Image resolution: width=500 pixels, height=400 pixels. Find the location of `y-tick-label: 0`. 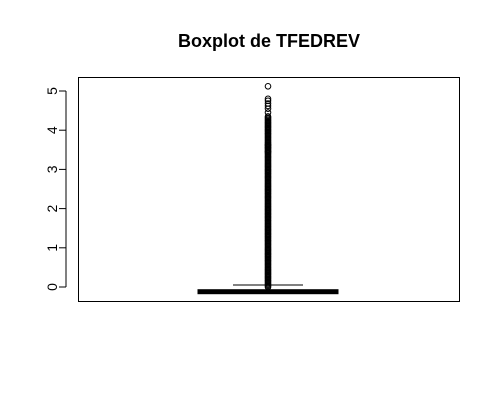

y-tick-label: 0 is located at coordinates (52, 287).